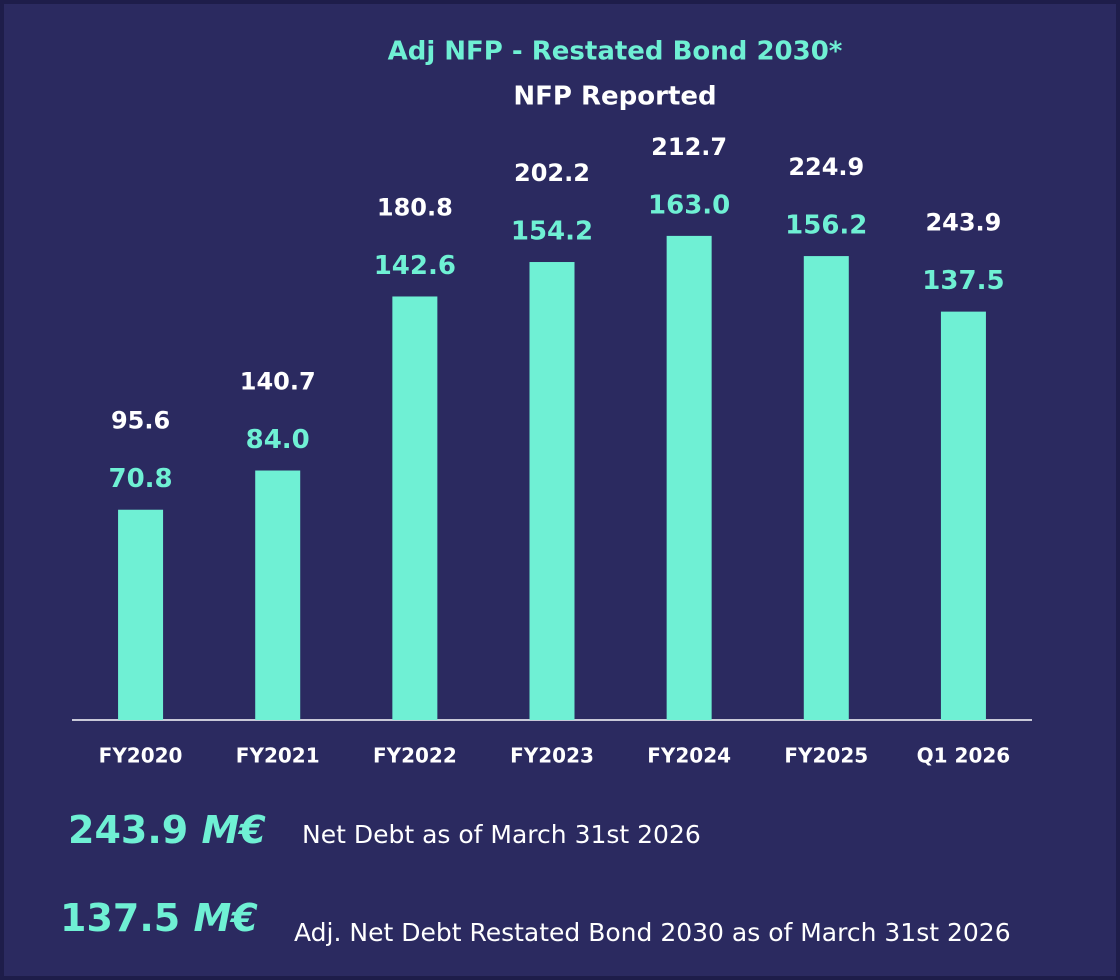  Describe the element at coordinates (278, 756) in the screenshot. I see `x-tick-label: FY2021` at that location.